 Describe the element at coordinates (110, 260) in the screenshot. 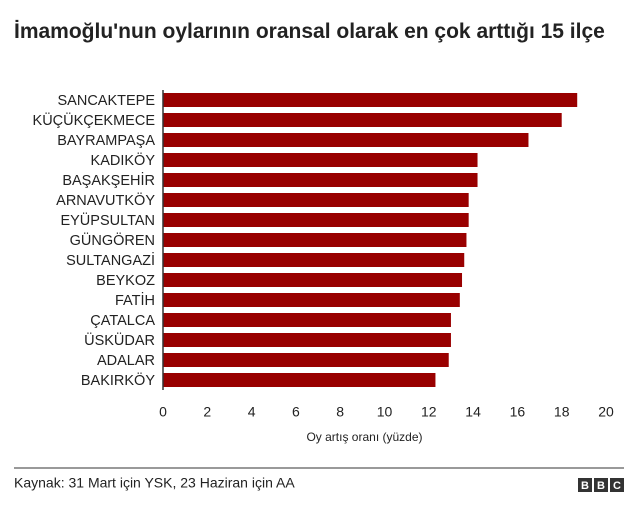

I see `y-tick-label: SULTANGAZİ` at that location.